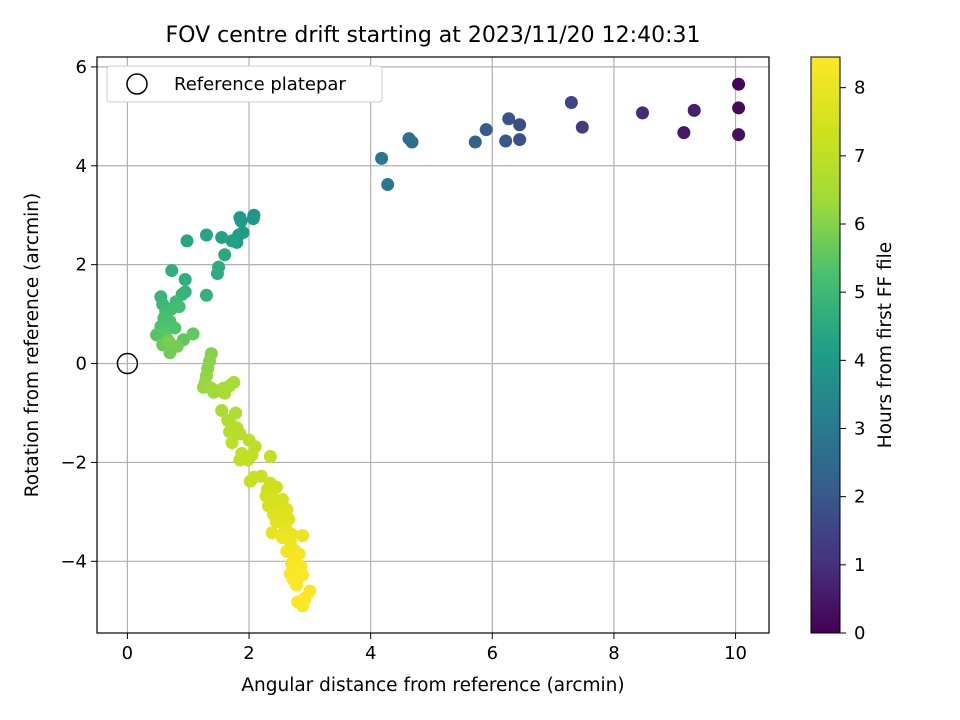  What do you see at coordinates (859, 88) in the screenshot?
I see `colorbar-tick-label: 8` at bounding box center [859, 88].